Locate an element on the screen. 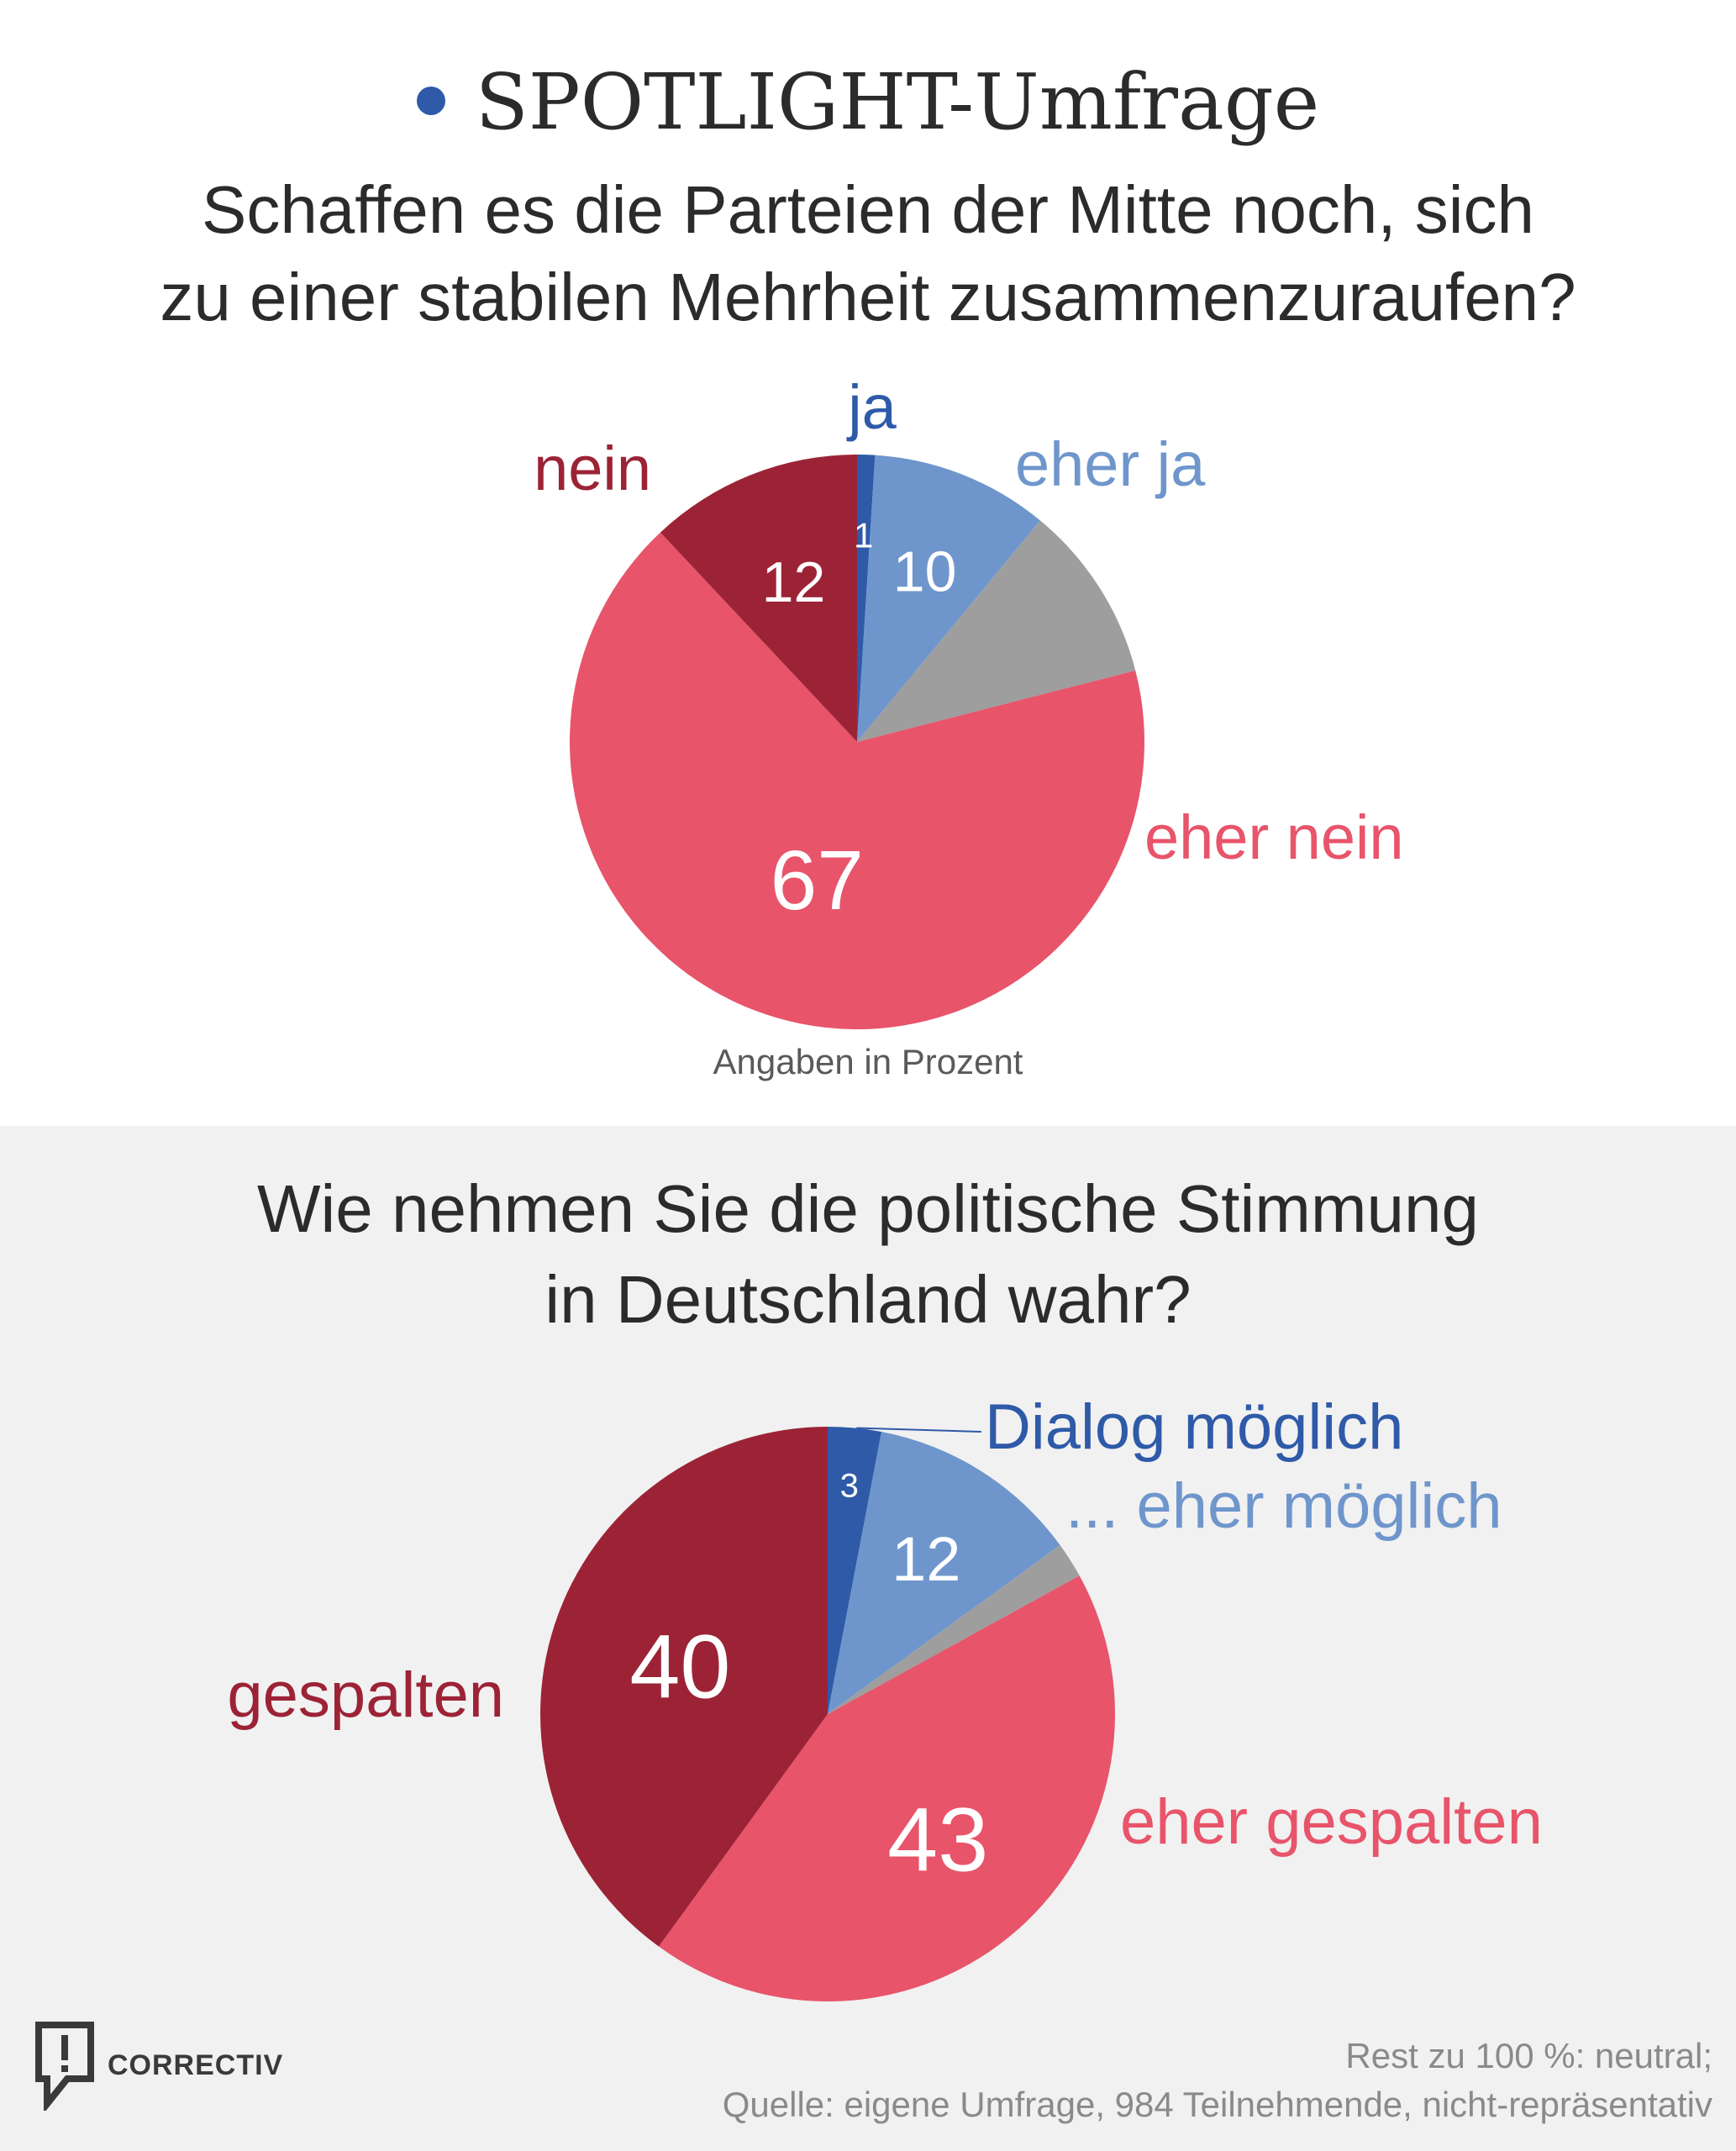 The height and width of the screenshot is (2151, 1736). pie-1-category-label: eher ja is located at coordinates (1110, 464).